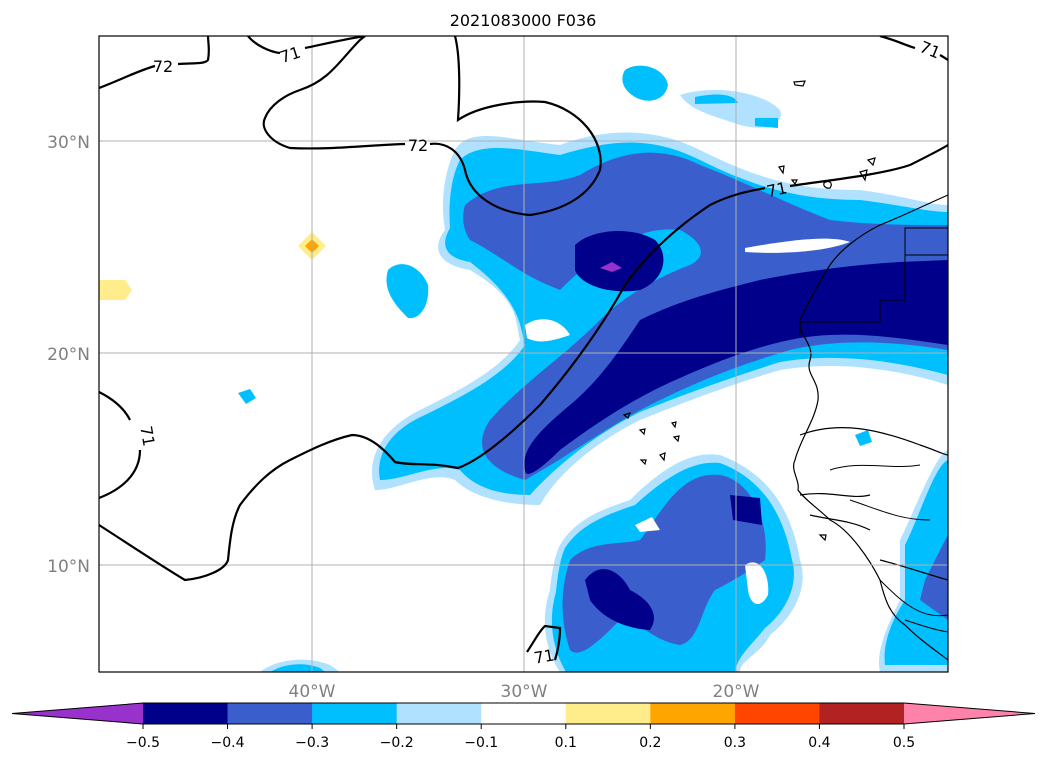 The height and width of the screenshot is (763, 1047). I want to click on anomaly-blob-west, so click(407, 291).